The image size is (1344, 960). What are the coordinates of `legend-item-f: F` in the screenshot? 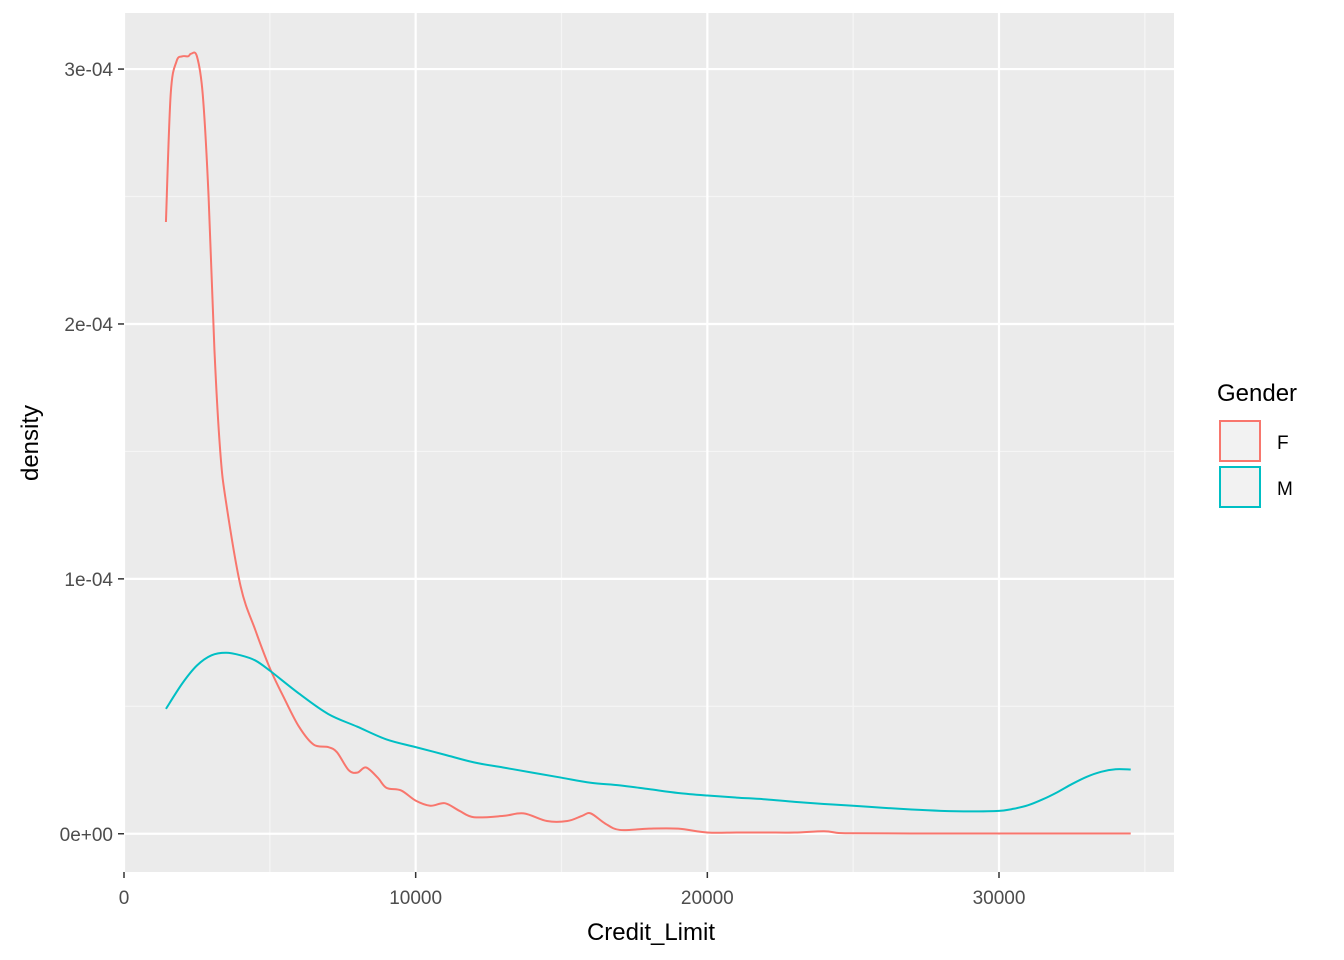 It's located at (1254, 441).